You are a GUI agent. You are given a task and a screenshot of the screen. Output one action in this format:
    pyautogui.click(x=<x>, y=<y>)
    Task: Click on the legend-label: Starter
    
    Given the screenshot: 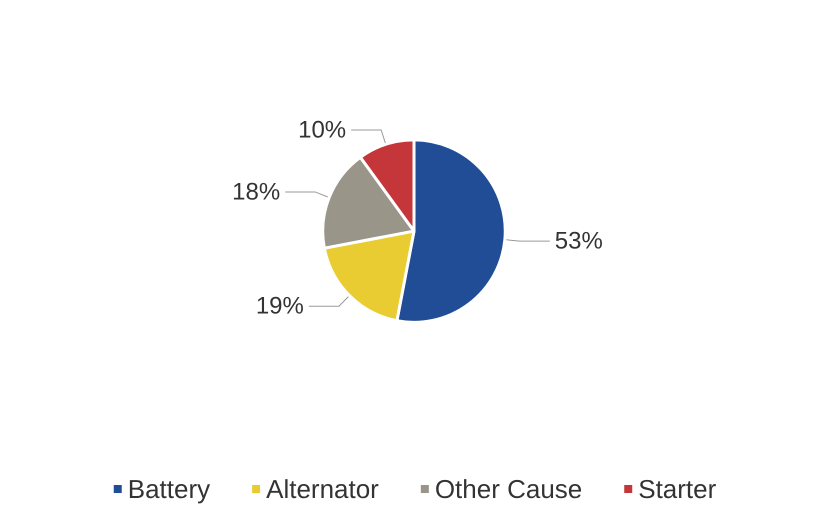 What is the action you would take?
    pyautogui.click(x=677, y=489)
    